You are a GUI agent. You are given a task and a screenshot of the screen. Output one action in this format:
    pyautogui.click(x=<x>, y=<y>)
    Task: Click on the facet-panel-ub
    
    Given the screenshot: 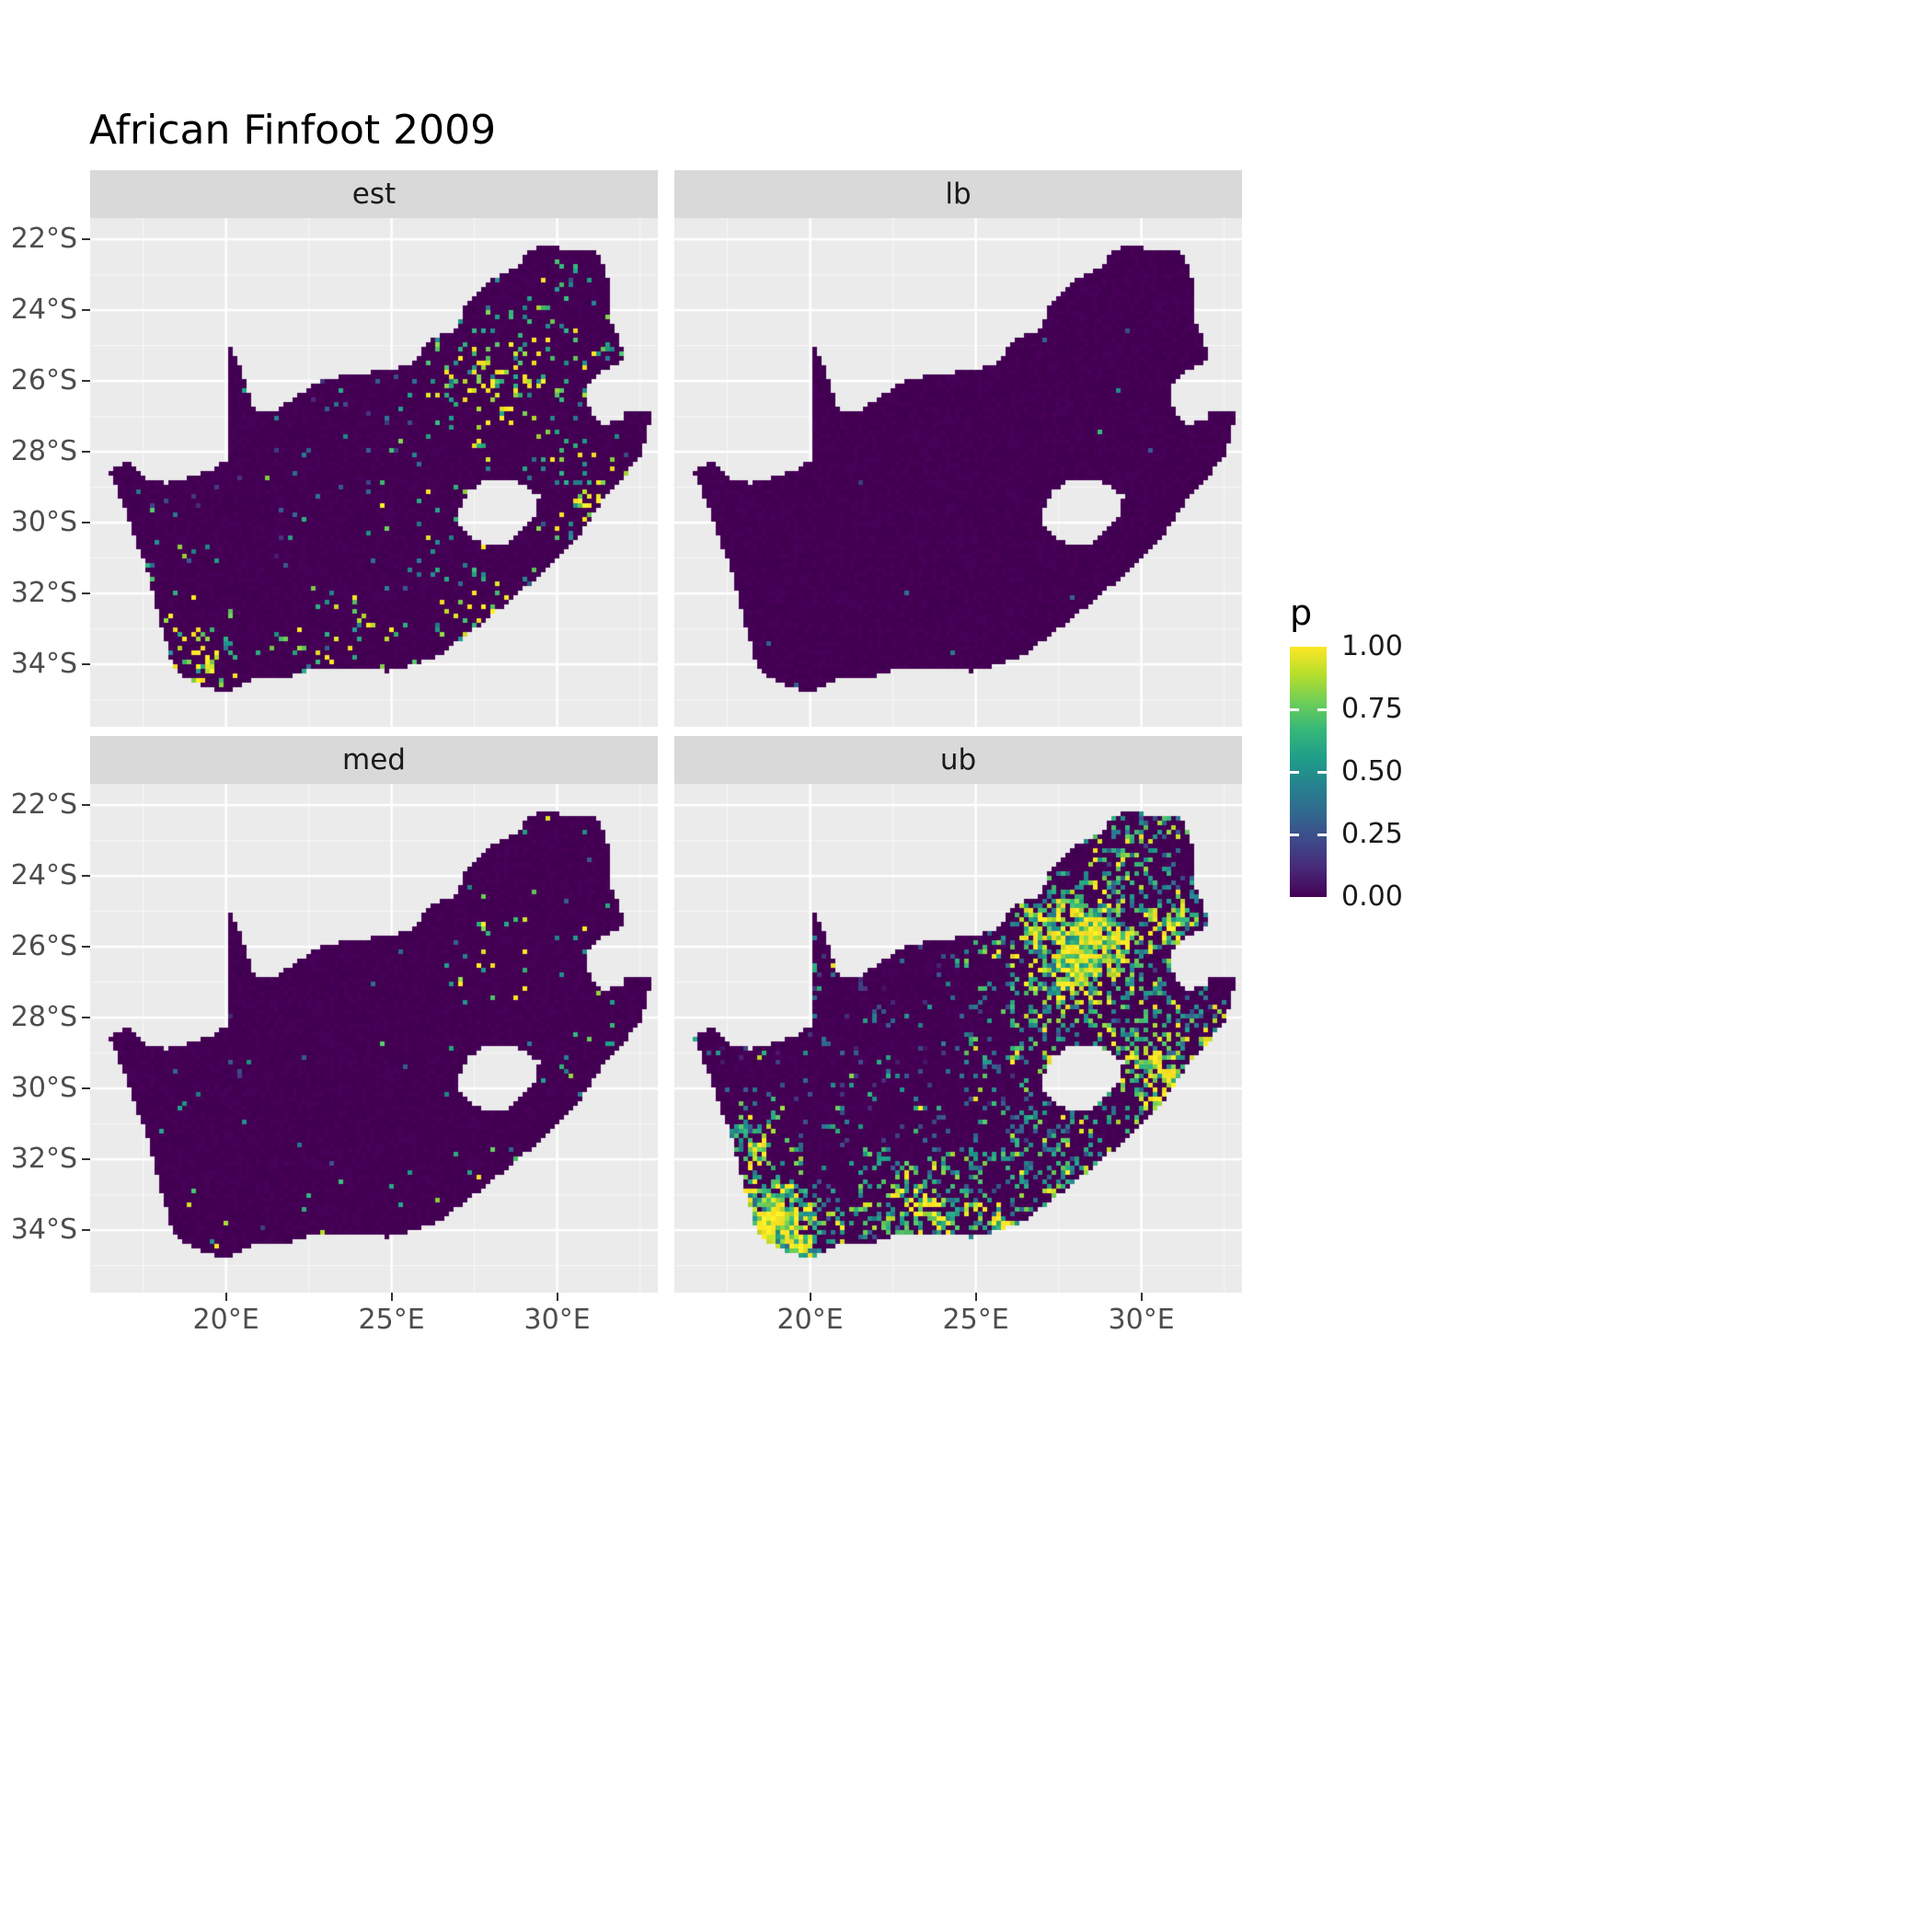 What is the action you would take?
    pyautogui.click(x=958, y=1038)
    